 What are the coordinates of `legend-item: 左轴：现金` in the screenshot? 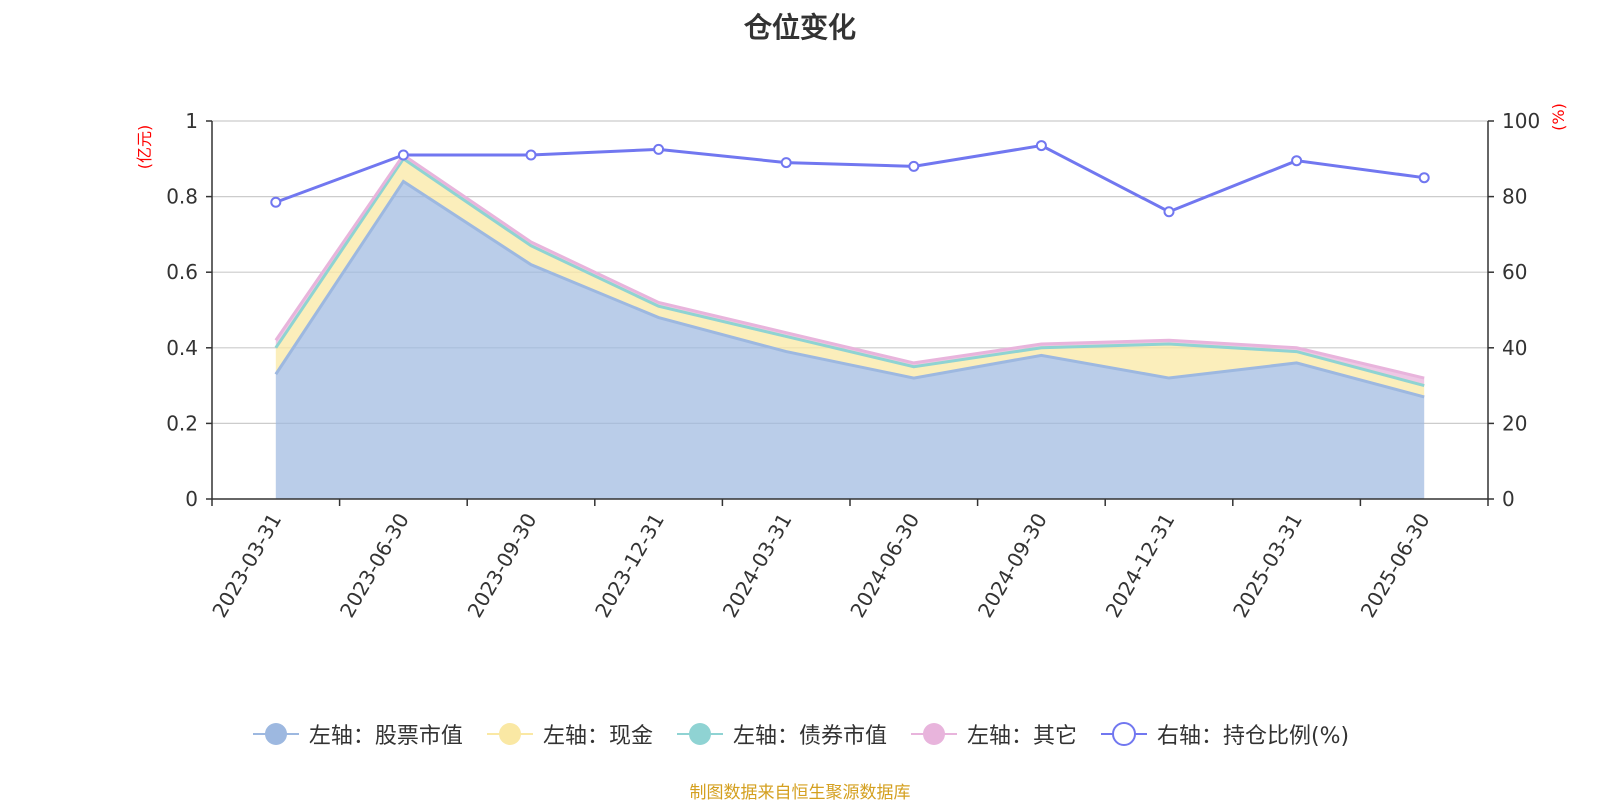 It's located at (569, 734).